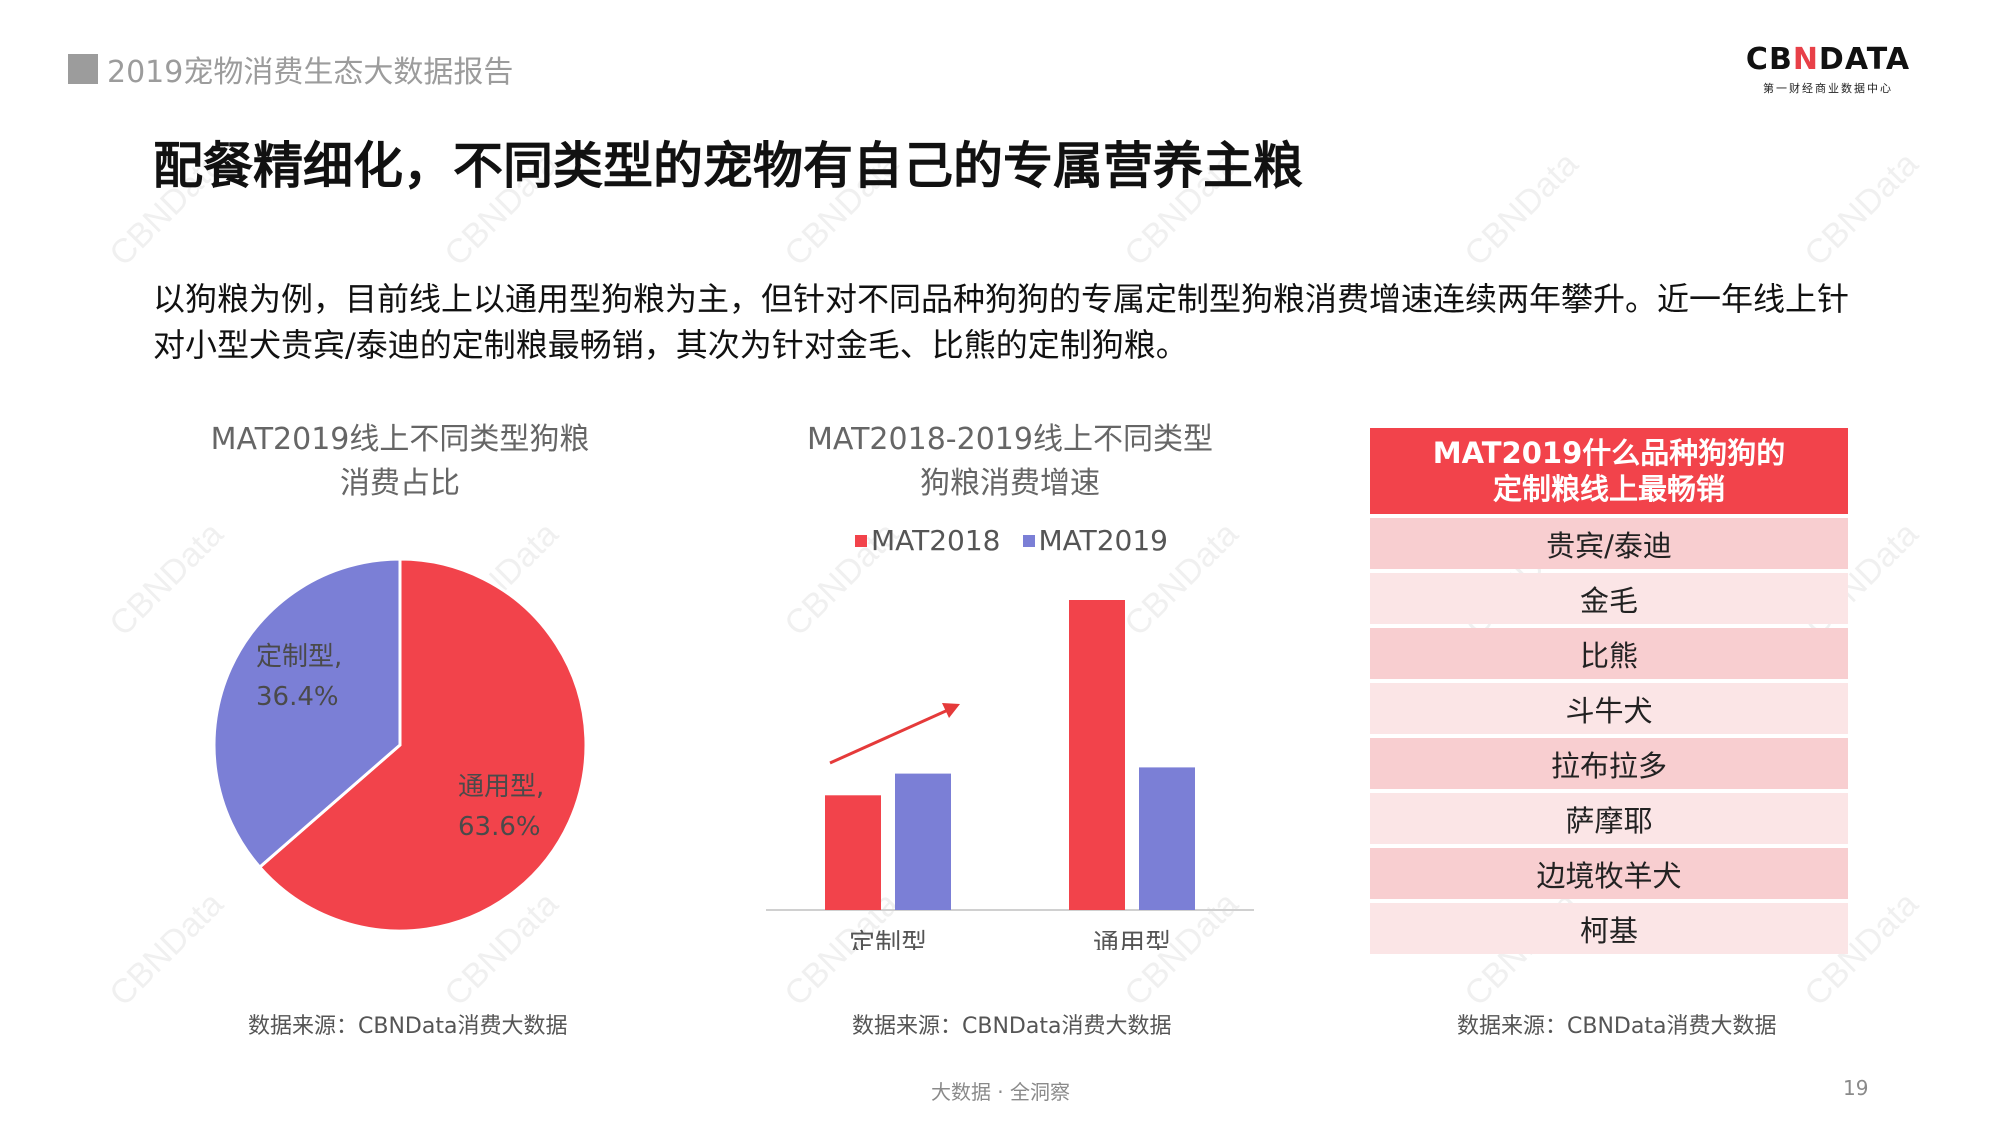 Image resolution: width=2001 pixels, height=1125 pixels. Describe the element at coordinates (299, 677) in the screenshot. I see `pie-label-custom: 定制型, 36.4%` at that location.